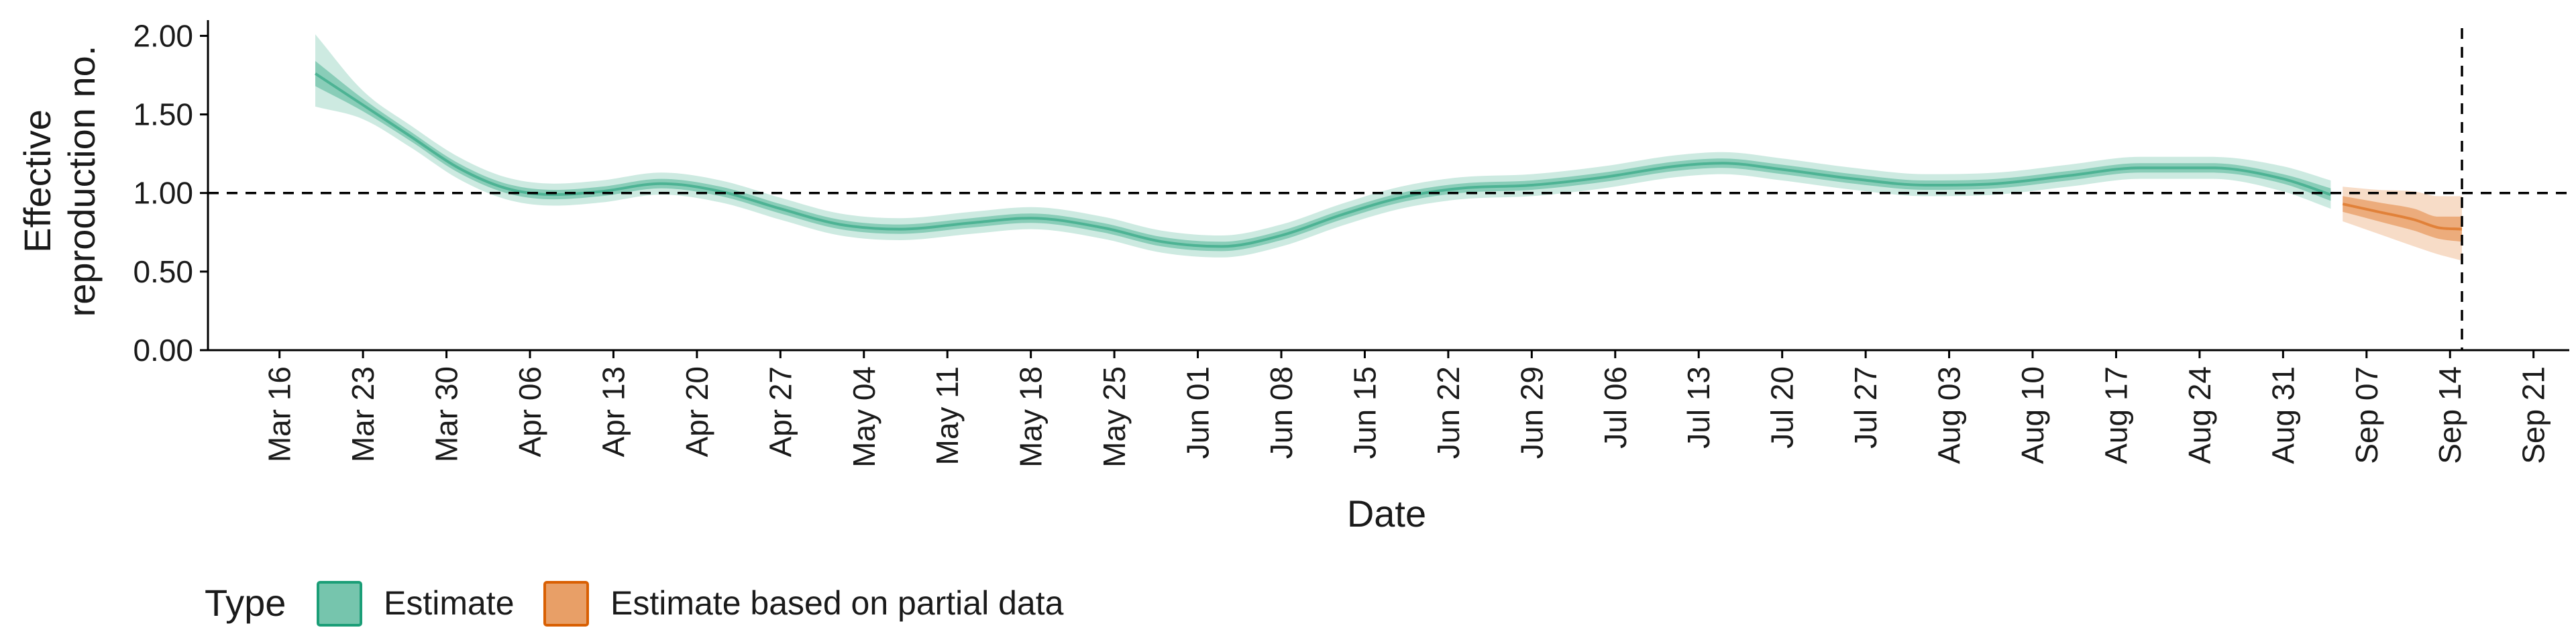 This screenshot has height=644, width=2576. Describe the element at coordinates (163, 350) in the screenshot. I see `y-tick-label: 0.00` at that location.